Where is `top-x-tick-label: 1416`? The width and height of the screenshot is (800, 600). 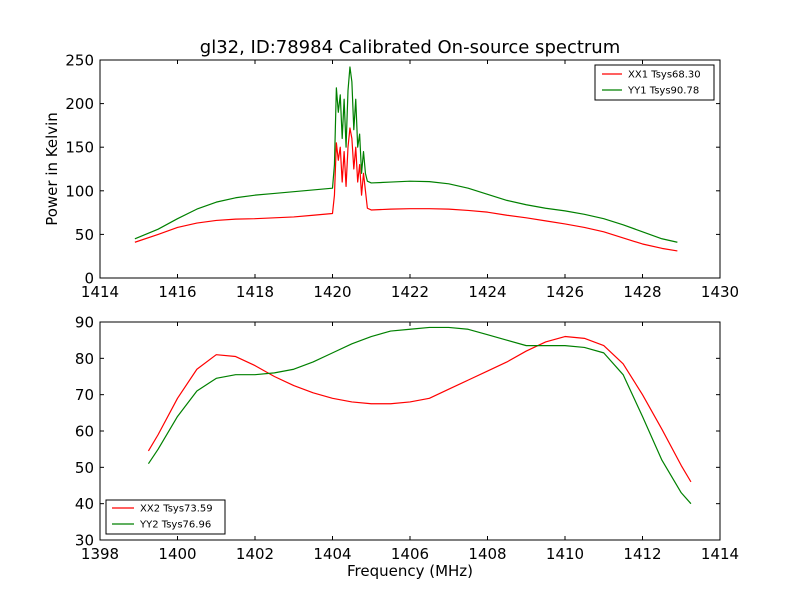 top-x-tick-label: 1416 is located at coordinates (177, 292).